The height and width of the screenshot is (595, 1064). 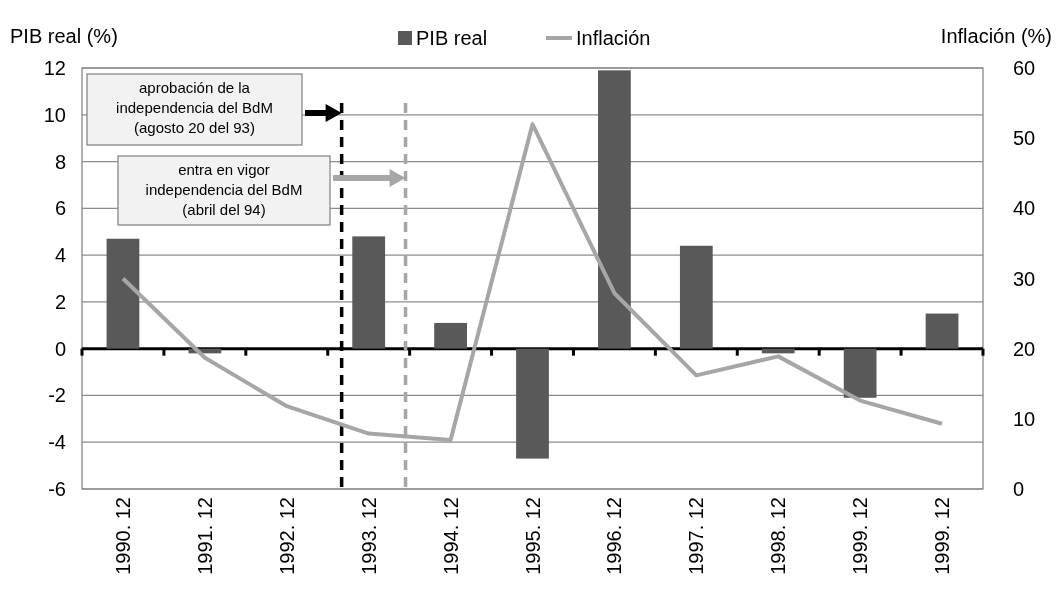 I want to click on y2-tick-label: 50, so click(x=1024, y=138).